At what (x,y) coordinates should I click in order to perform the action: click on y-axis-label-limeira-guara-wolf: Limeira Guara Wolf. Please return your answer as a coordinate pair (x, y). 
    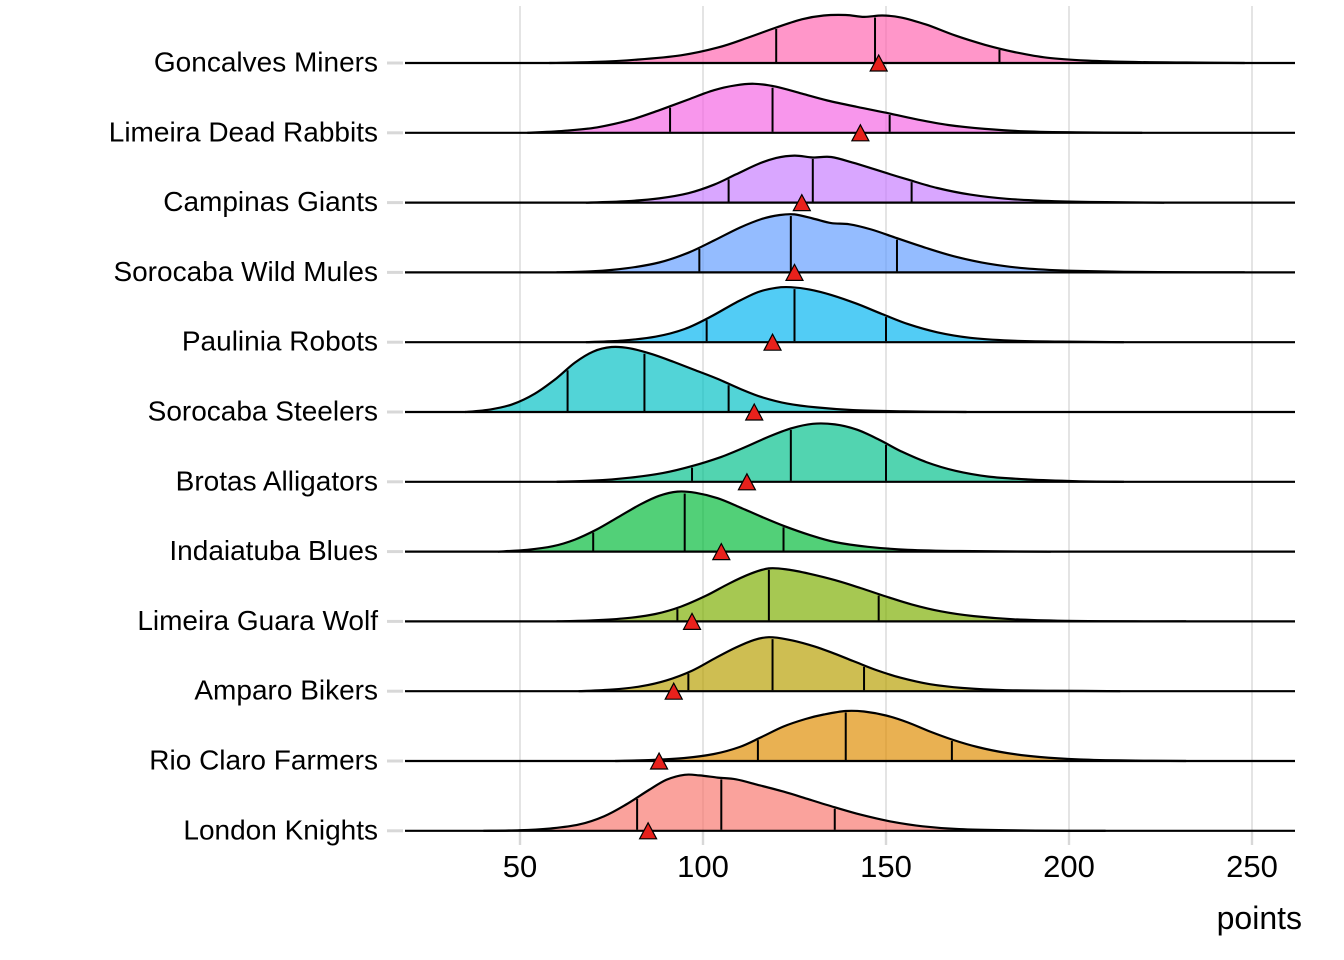
    Looking at the image, I should click on (257, 620).